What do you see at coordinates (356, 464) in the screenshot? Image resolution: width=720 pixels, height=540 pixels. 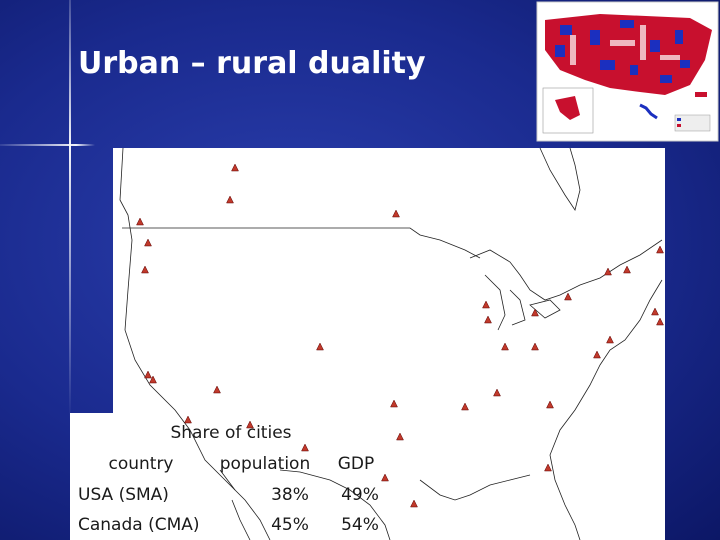 I see `table-header: GDP` at bounding box center [356, 464].